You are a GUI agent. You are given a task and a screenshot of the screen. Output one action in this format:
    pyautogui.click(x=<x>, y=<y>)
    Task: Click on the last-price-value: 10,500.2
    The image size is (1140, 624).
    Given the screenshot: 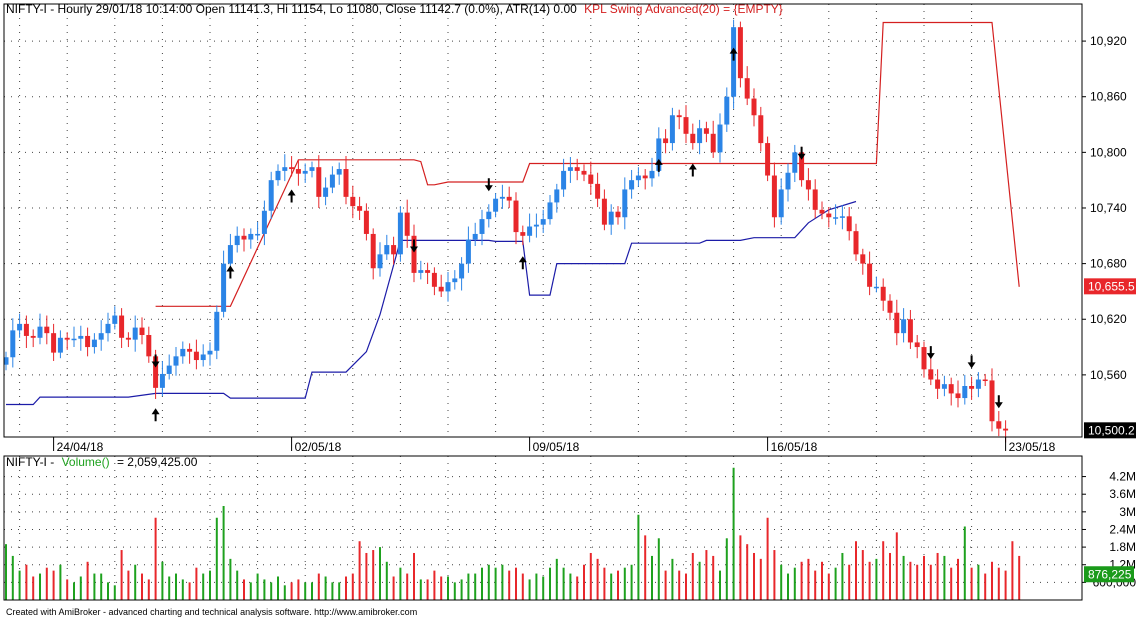 What is the action you would take?
    pyautogui.click(x=1111, y=430)
    